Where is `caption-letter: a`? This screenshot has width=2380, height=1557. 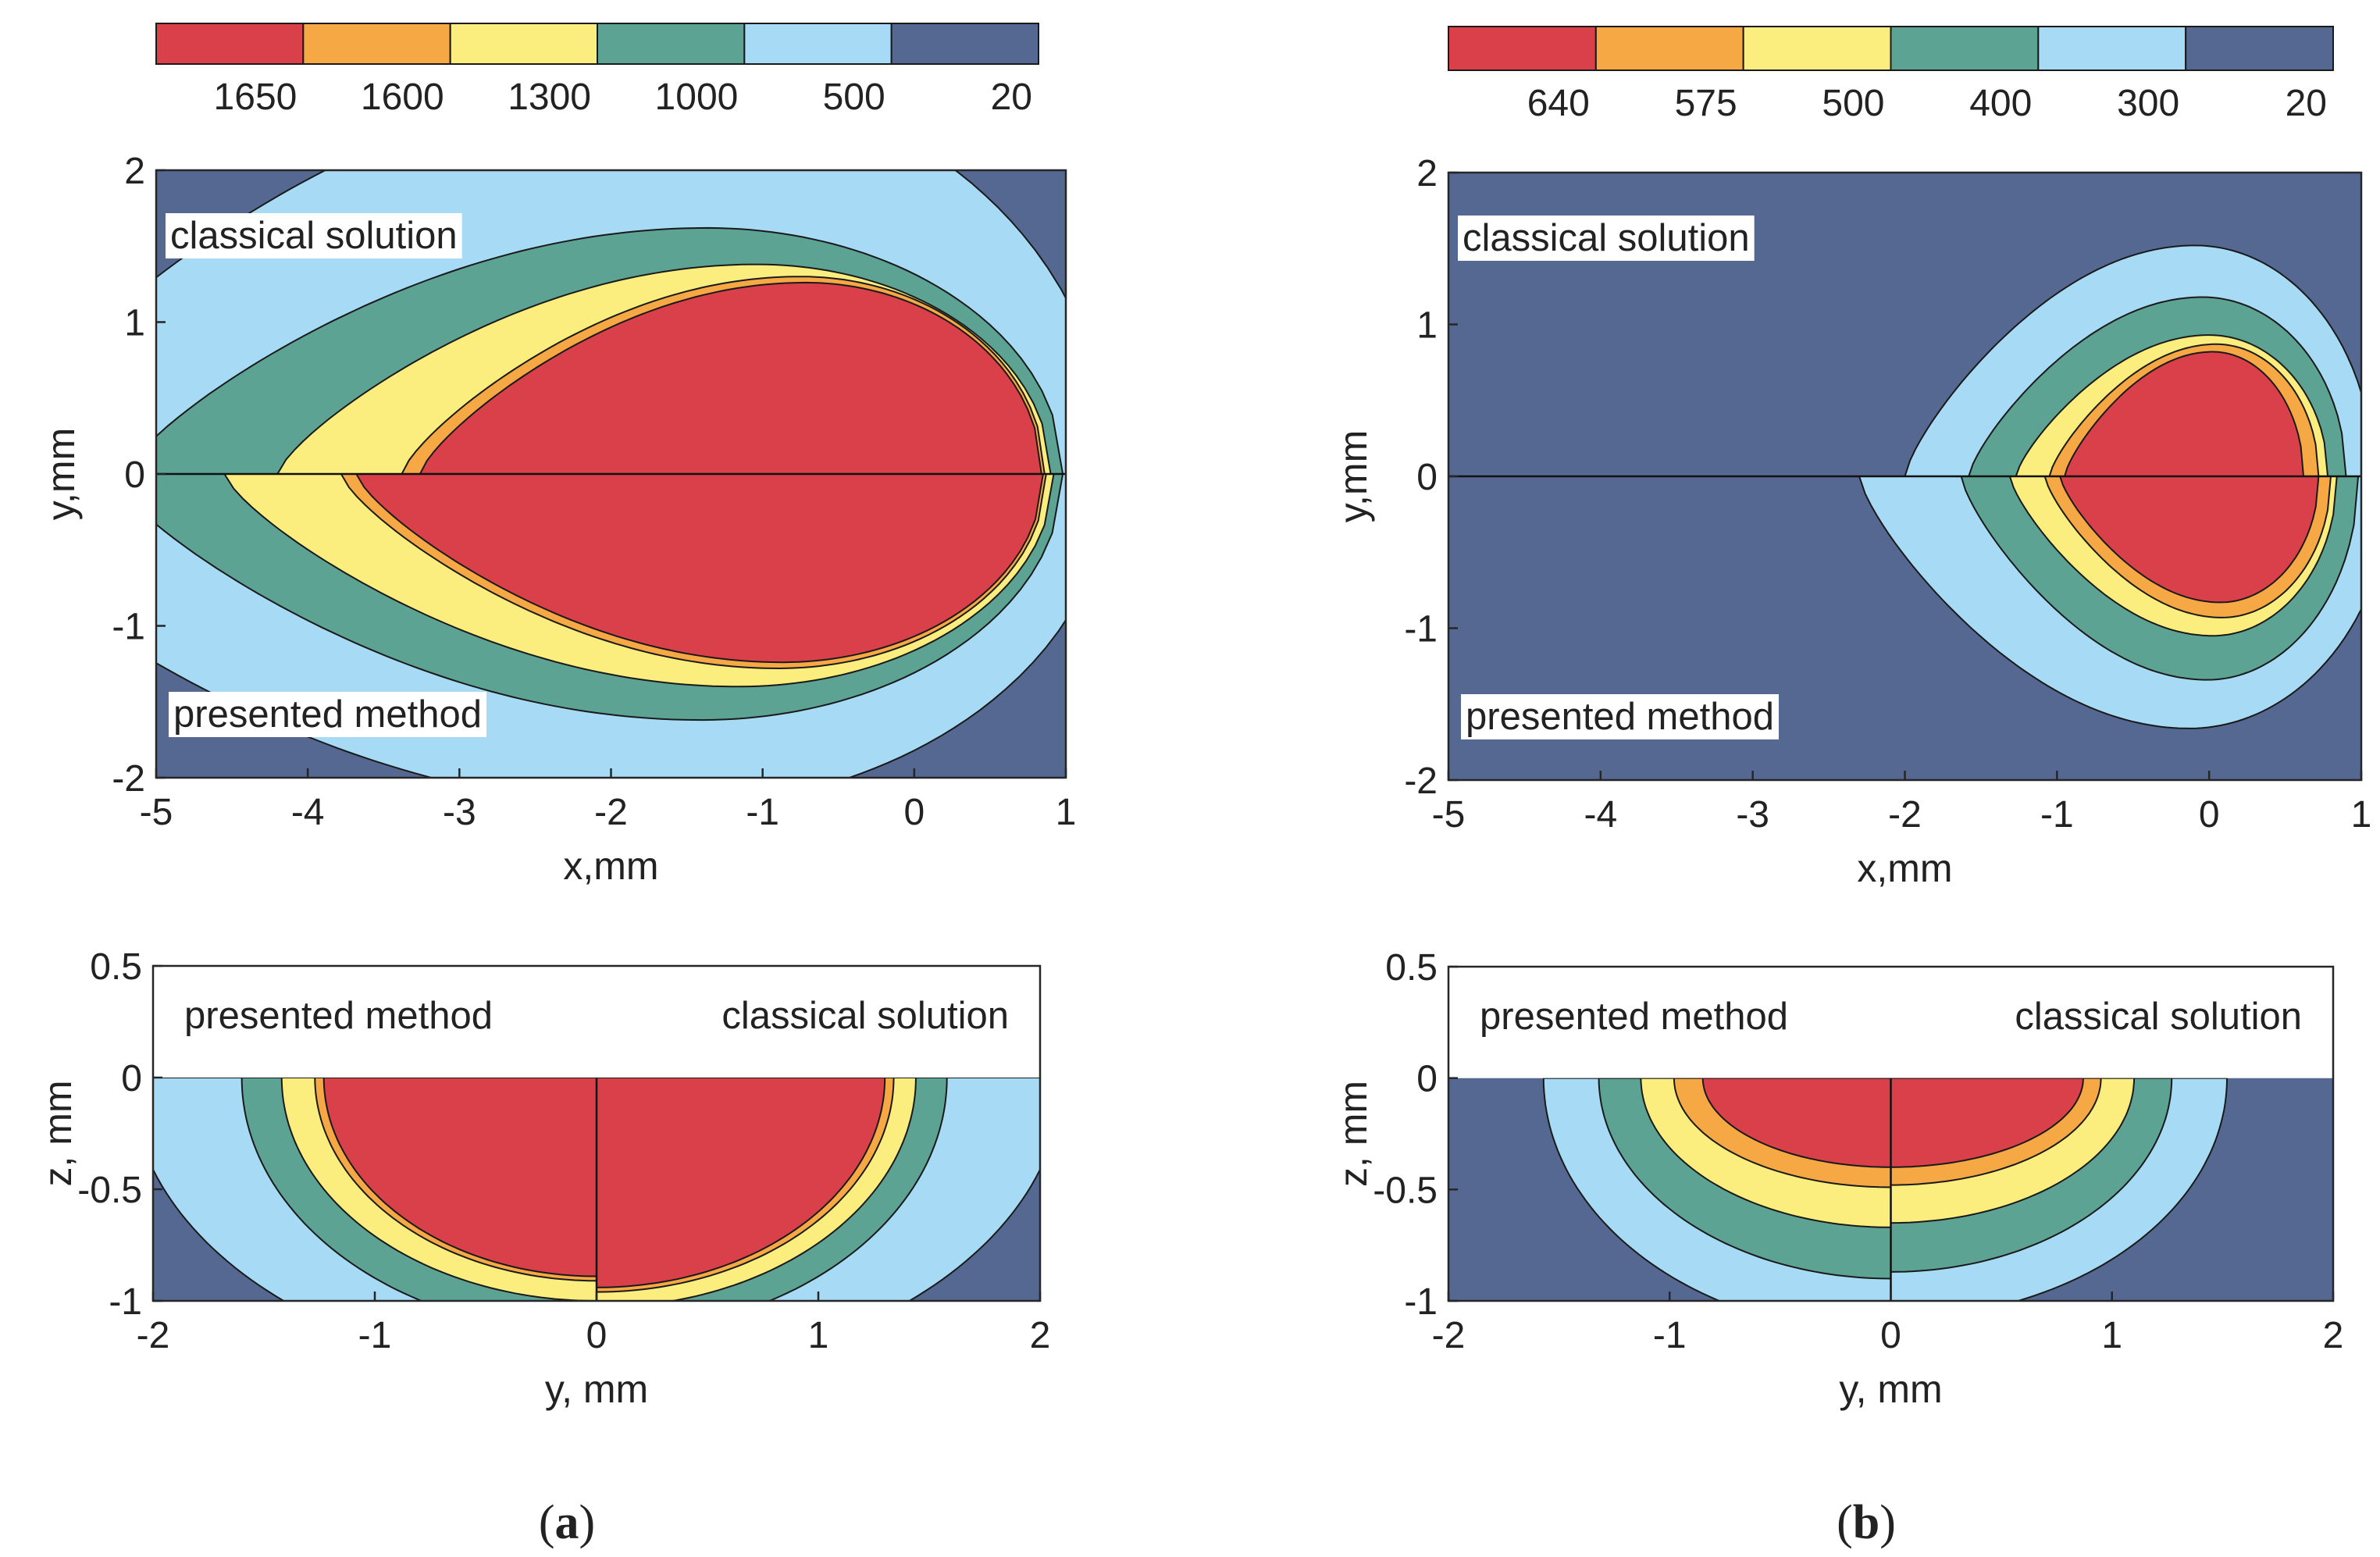
caption-letter: a is located at coordinates (567, 1522).